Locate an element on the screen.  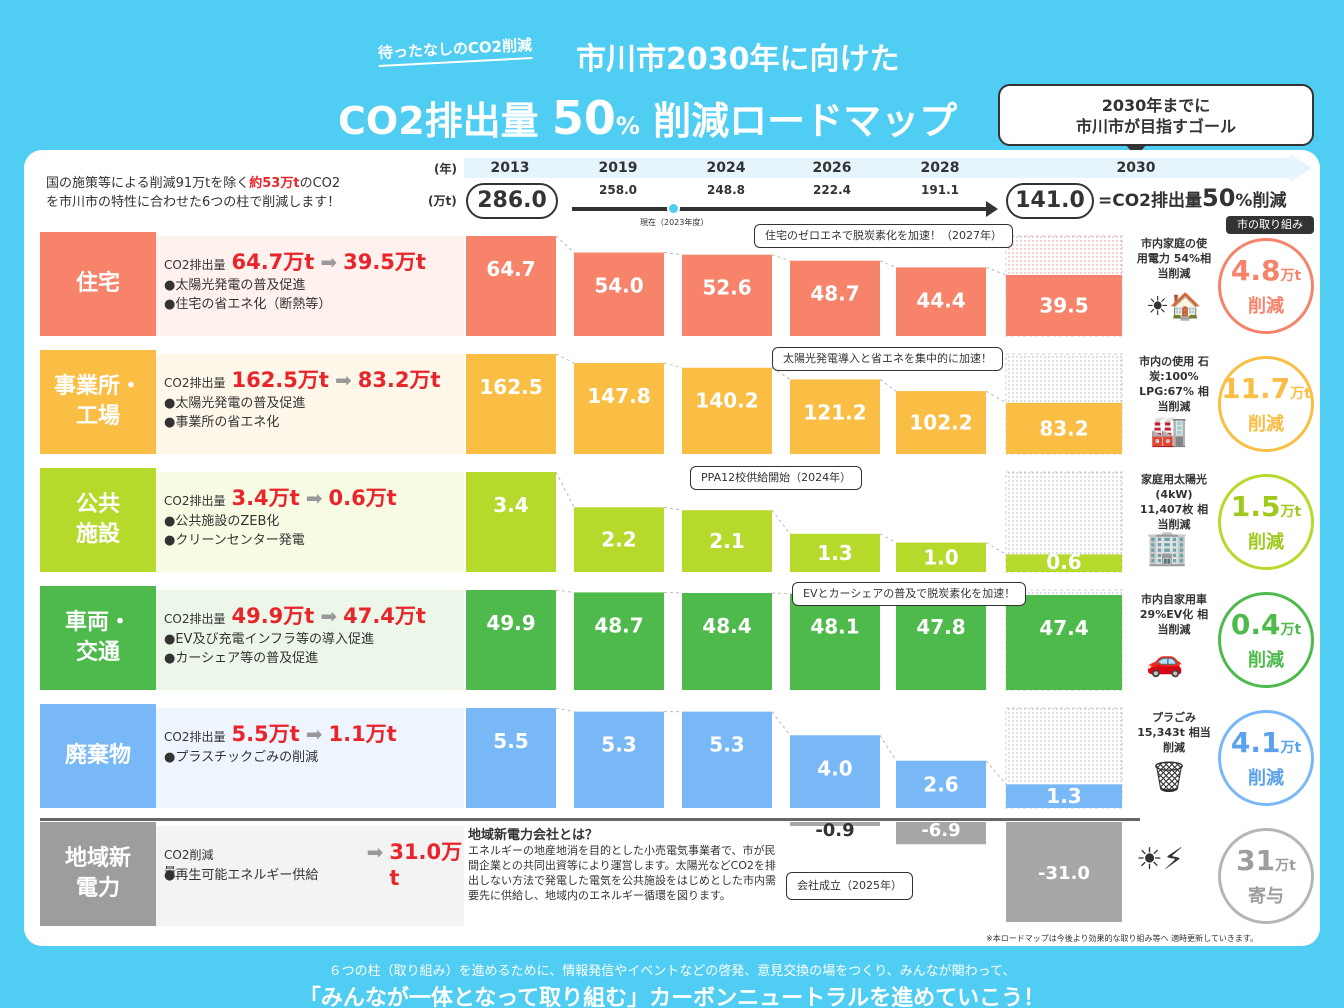
row-label-power-text: 地域新電力 is located at coordinates (97, 873).